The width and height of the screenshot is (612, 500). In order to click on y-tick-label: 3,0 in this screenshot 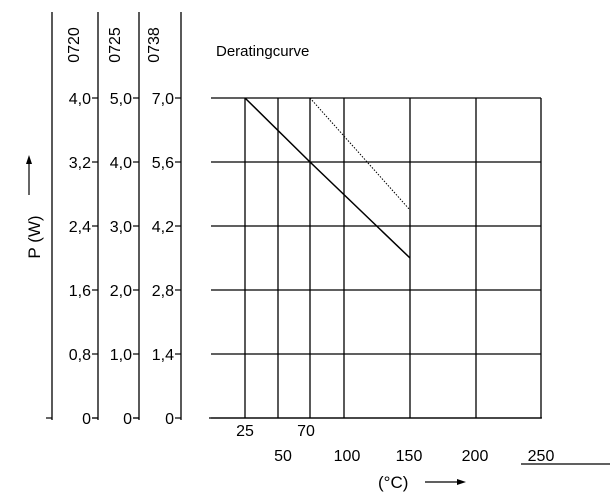, I will do `click(121, 227)`.